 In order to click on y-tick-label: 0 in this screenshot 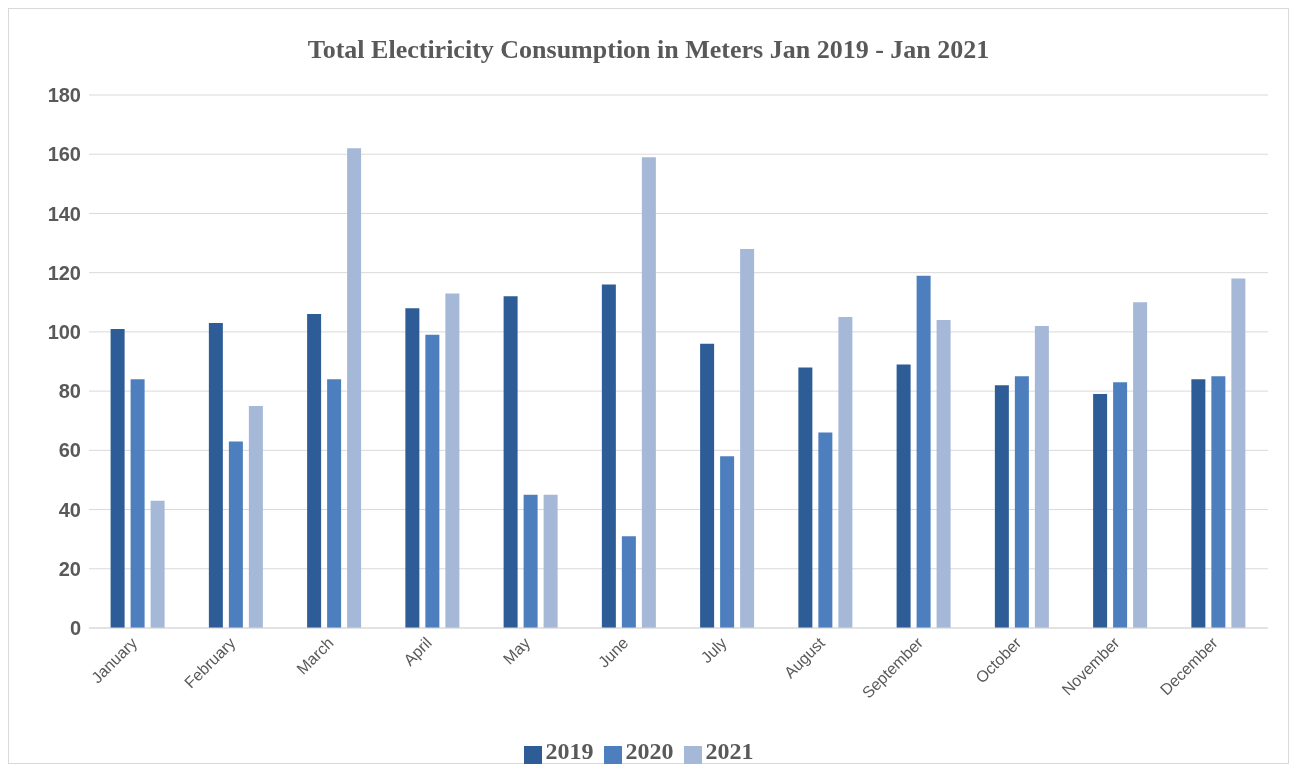, I will do `click(75, 628)`.